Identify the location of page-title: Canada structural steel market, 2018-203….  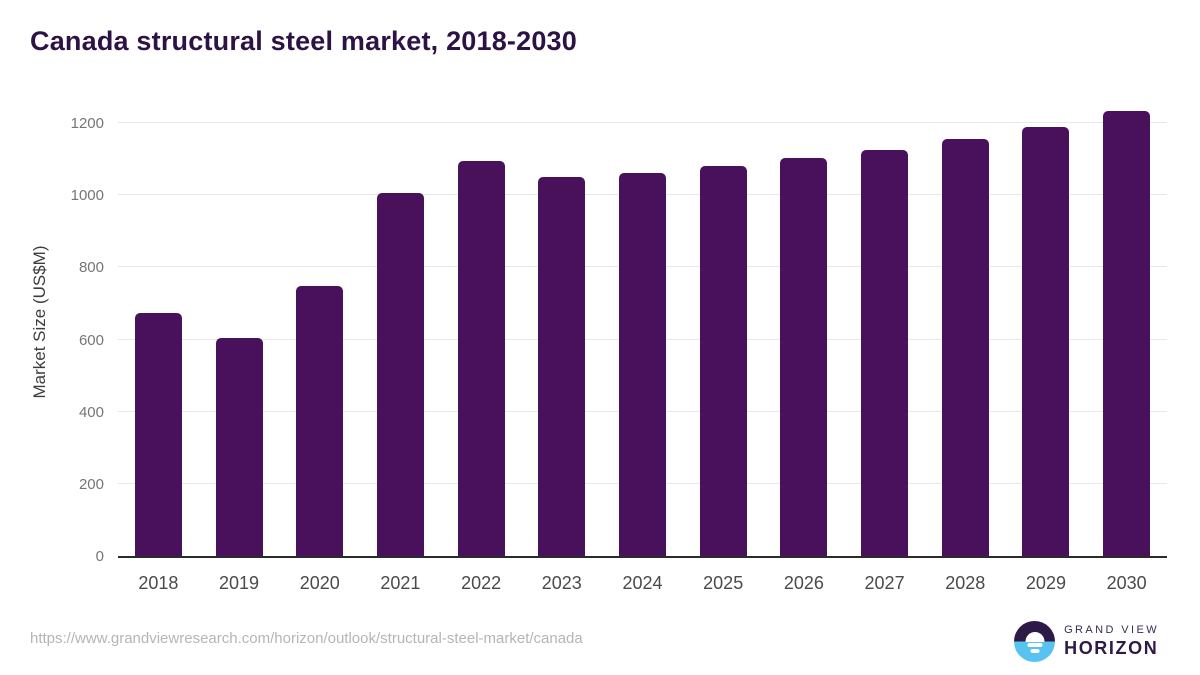
(303, 41).